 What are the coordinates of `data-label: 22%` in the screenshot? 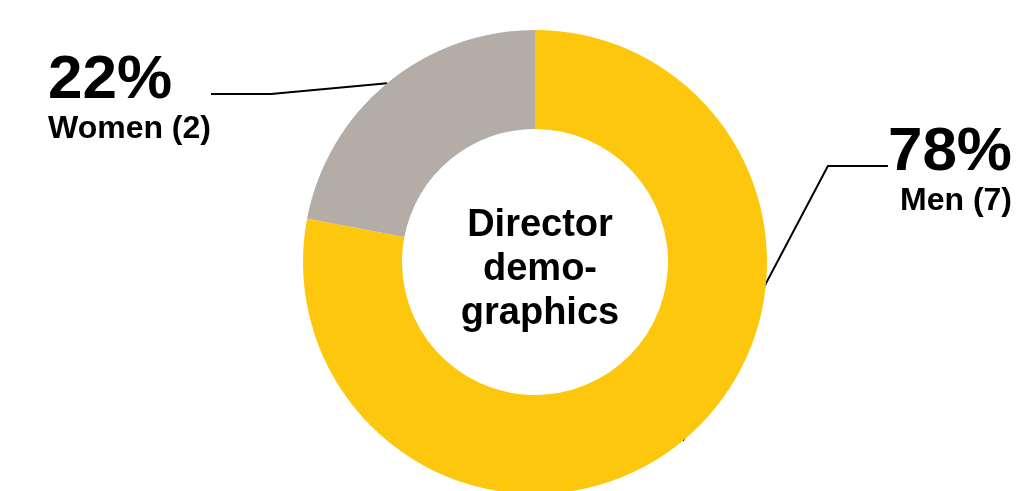 It's located at (110, 76).